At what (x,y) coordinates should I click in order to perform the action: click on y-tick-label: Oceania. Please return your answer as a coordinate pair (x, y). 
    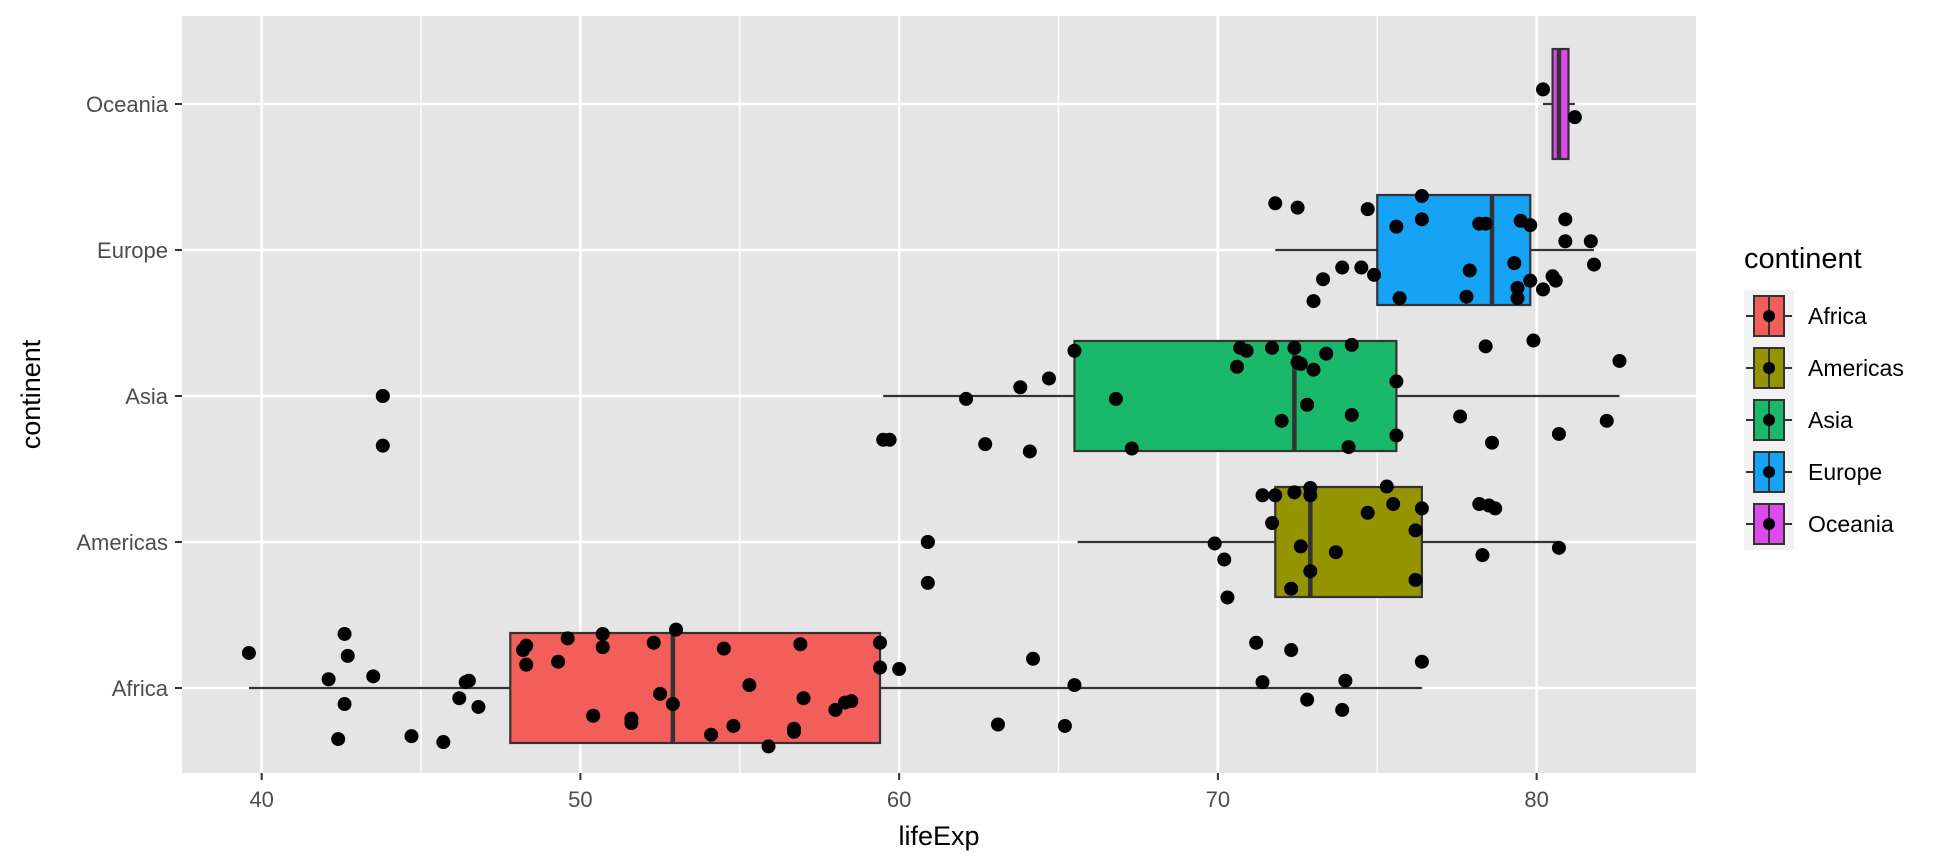
    Looking at the image, I should click on (127, 104).